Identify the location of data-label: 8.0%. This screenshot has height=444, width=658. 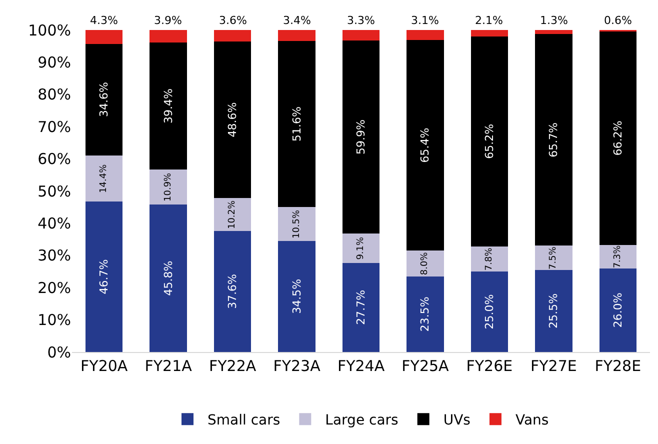
(425, 264).